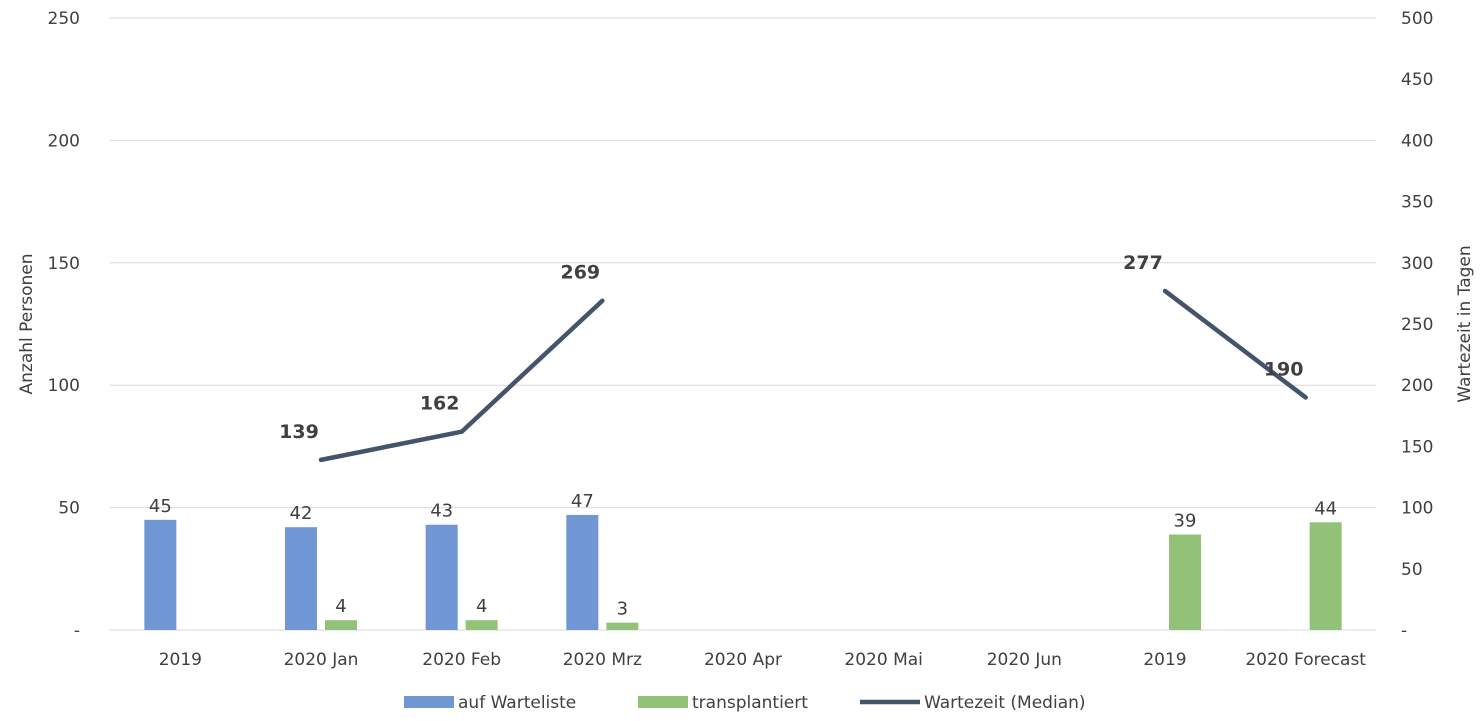 The width and height of the screenshot is (1480, 721). I want to click on left-tick-label: 50, so click(69, 509).